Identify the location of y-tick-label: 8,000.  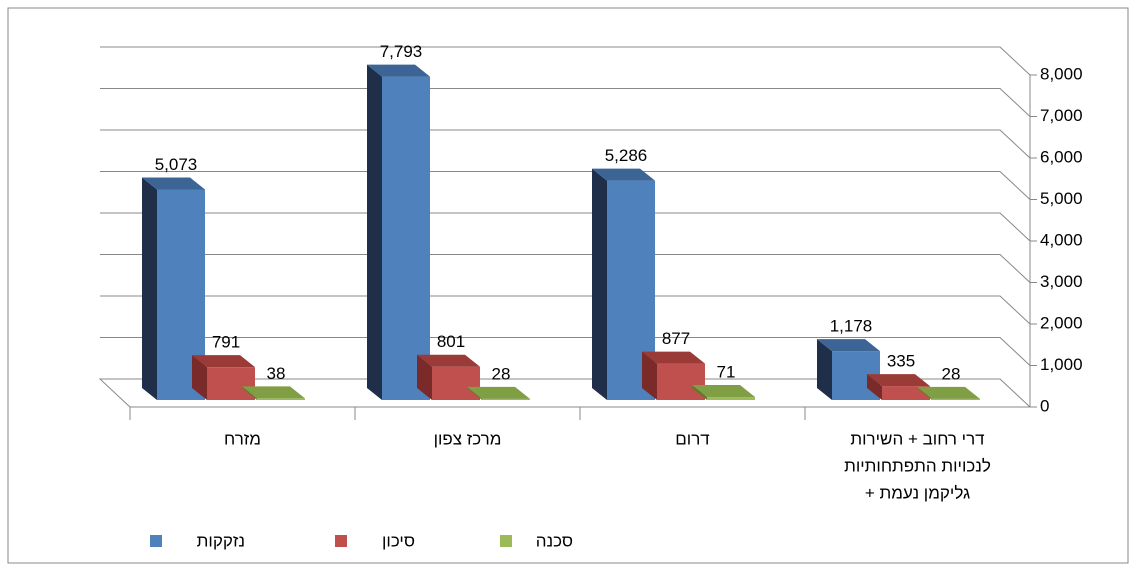
(1061, 73).